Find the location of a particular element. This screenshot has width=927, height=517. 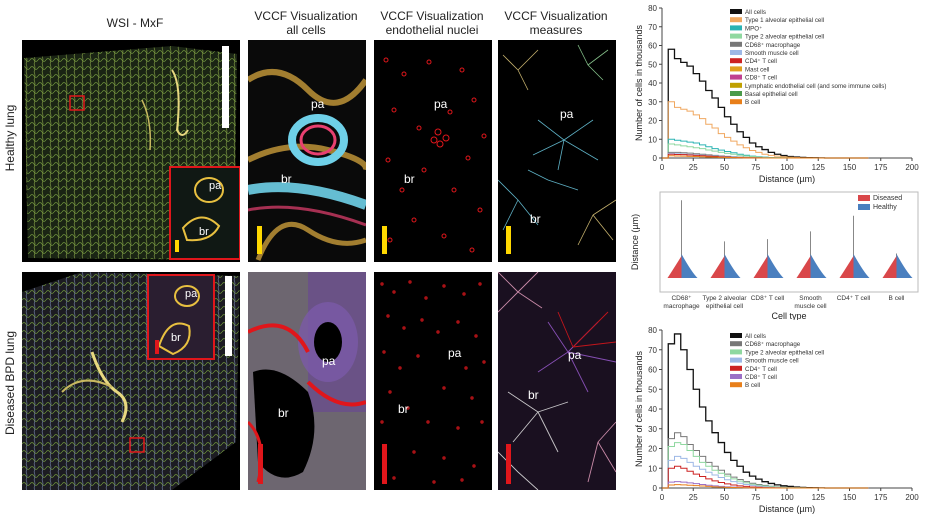

vccf-endo-diseased-pa-label: pa is located at coordinates (455, 353).